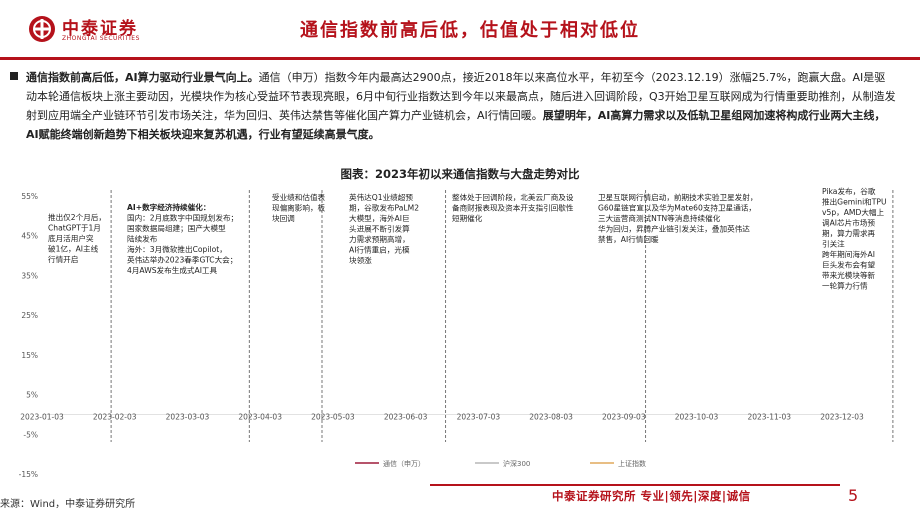 The image size is (920, 518). I want to click on y-tick-label: 5%, so click(32, 395).